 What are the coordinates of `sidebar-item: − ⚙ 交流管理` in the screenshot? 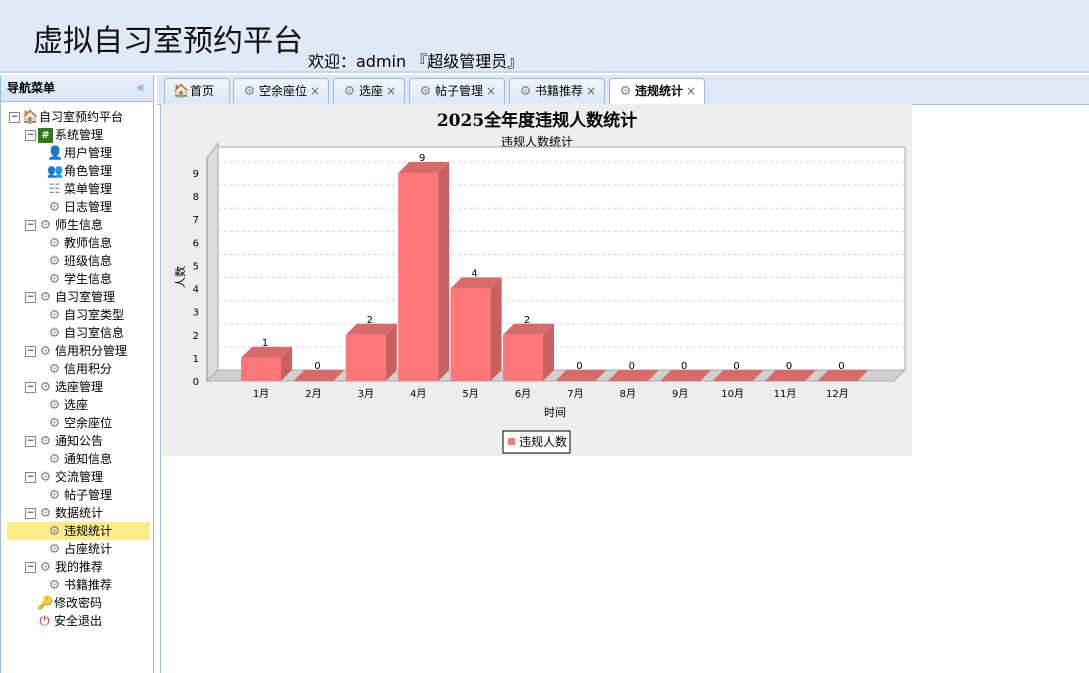 It's located at (64, 477).